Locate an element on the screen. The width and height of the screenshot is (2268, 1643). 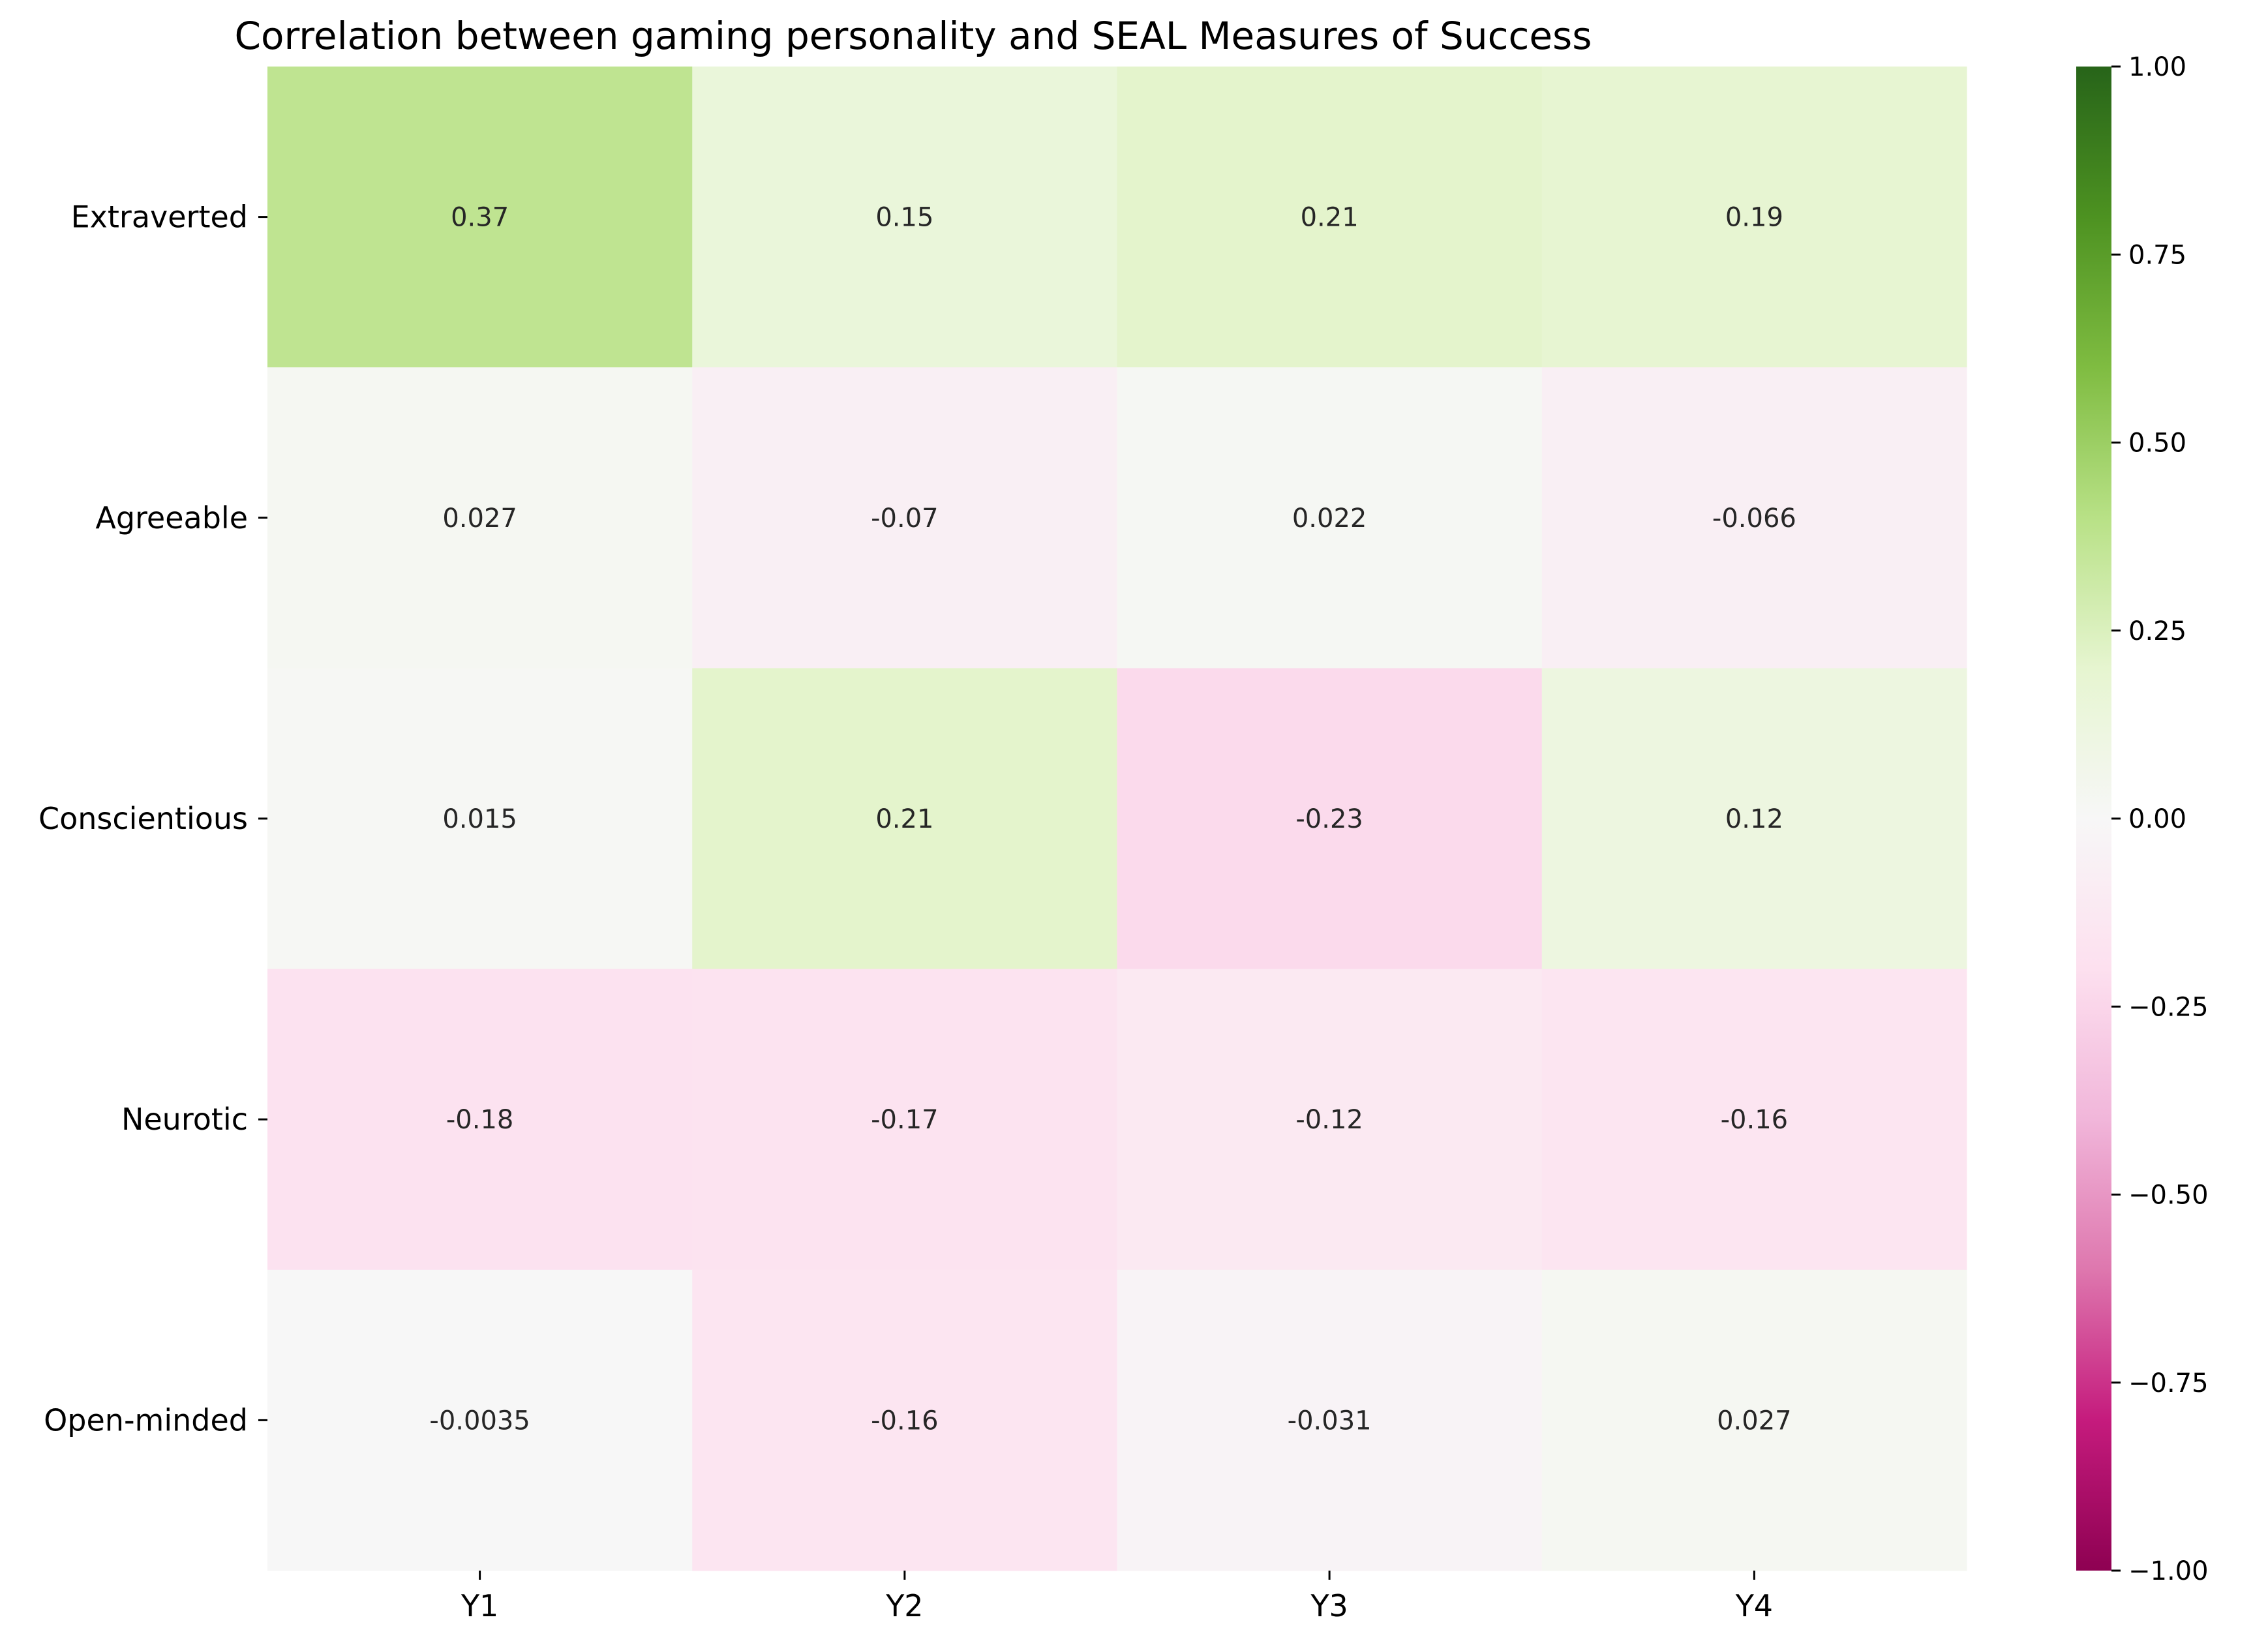
cell-value-label: -0.066 is located at coordinates (1754, 519).